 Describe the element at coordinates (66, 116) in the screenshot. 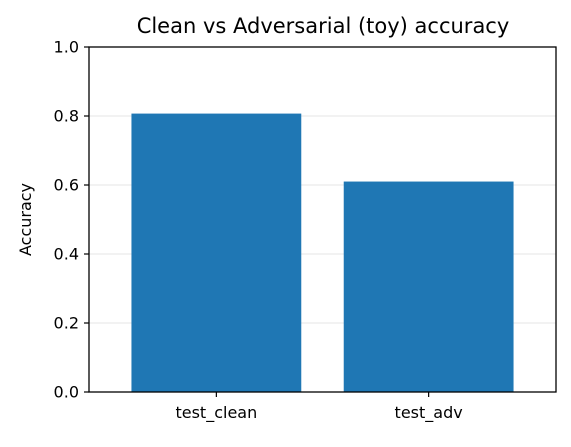

I see `y-tick-label: 0.8` at that location.